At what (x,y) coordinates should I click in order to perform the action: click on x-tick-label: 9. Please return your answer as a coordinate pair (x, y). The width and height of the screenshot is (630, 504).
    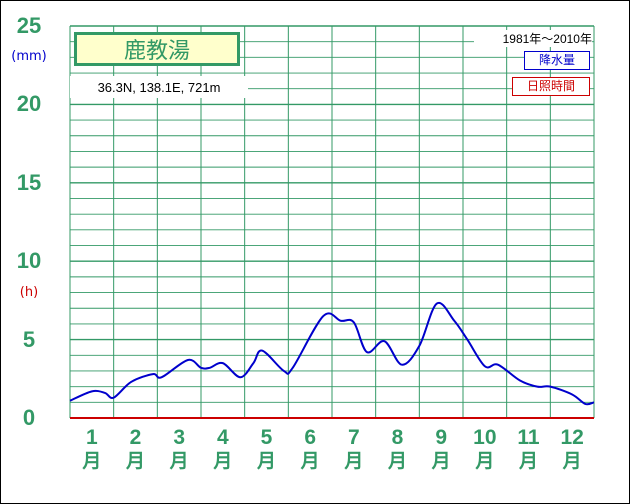
    Looking at the image, I should click on (441, 437).